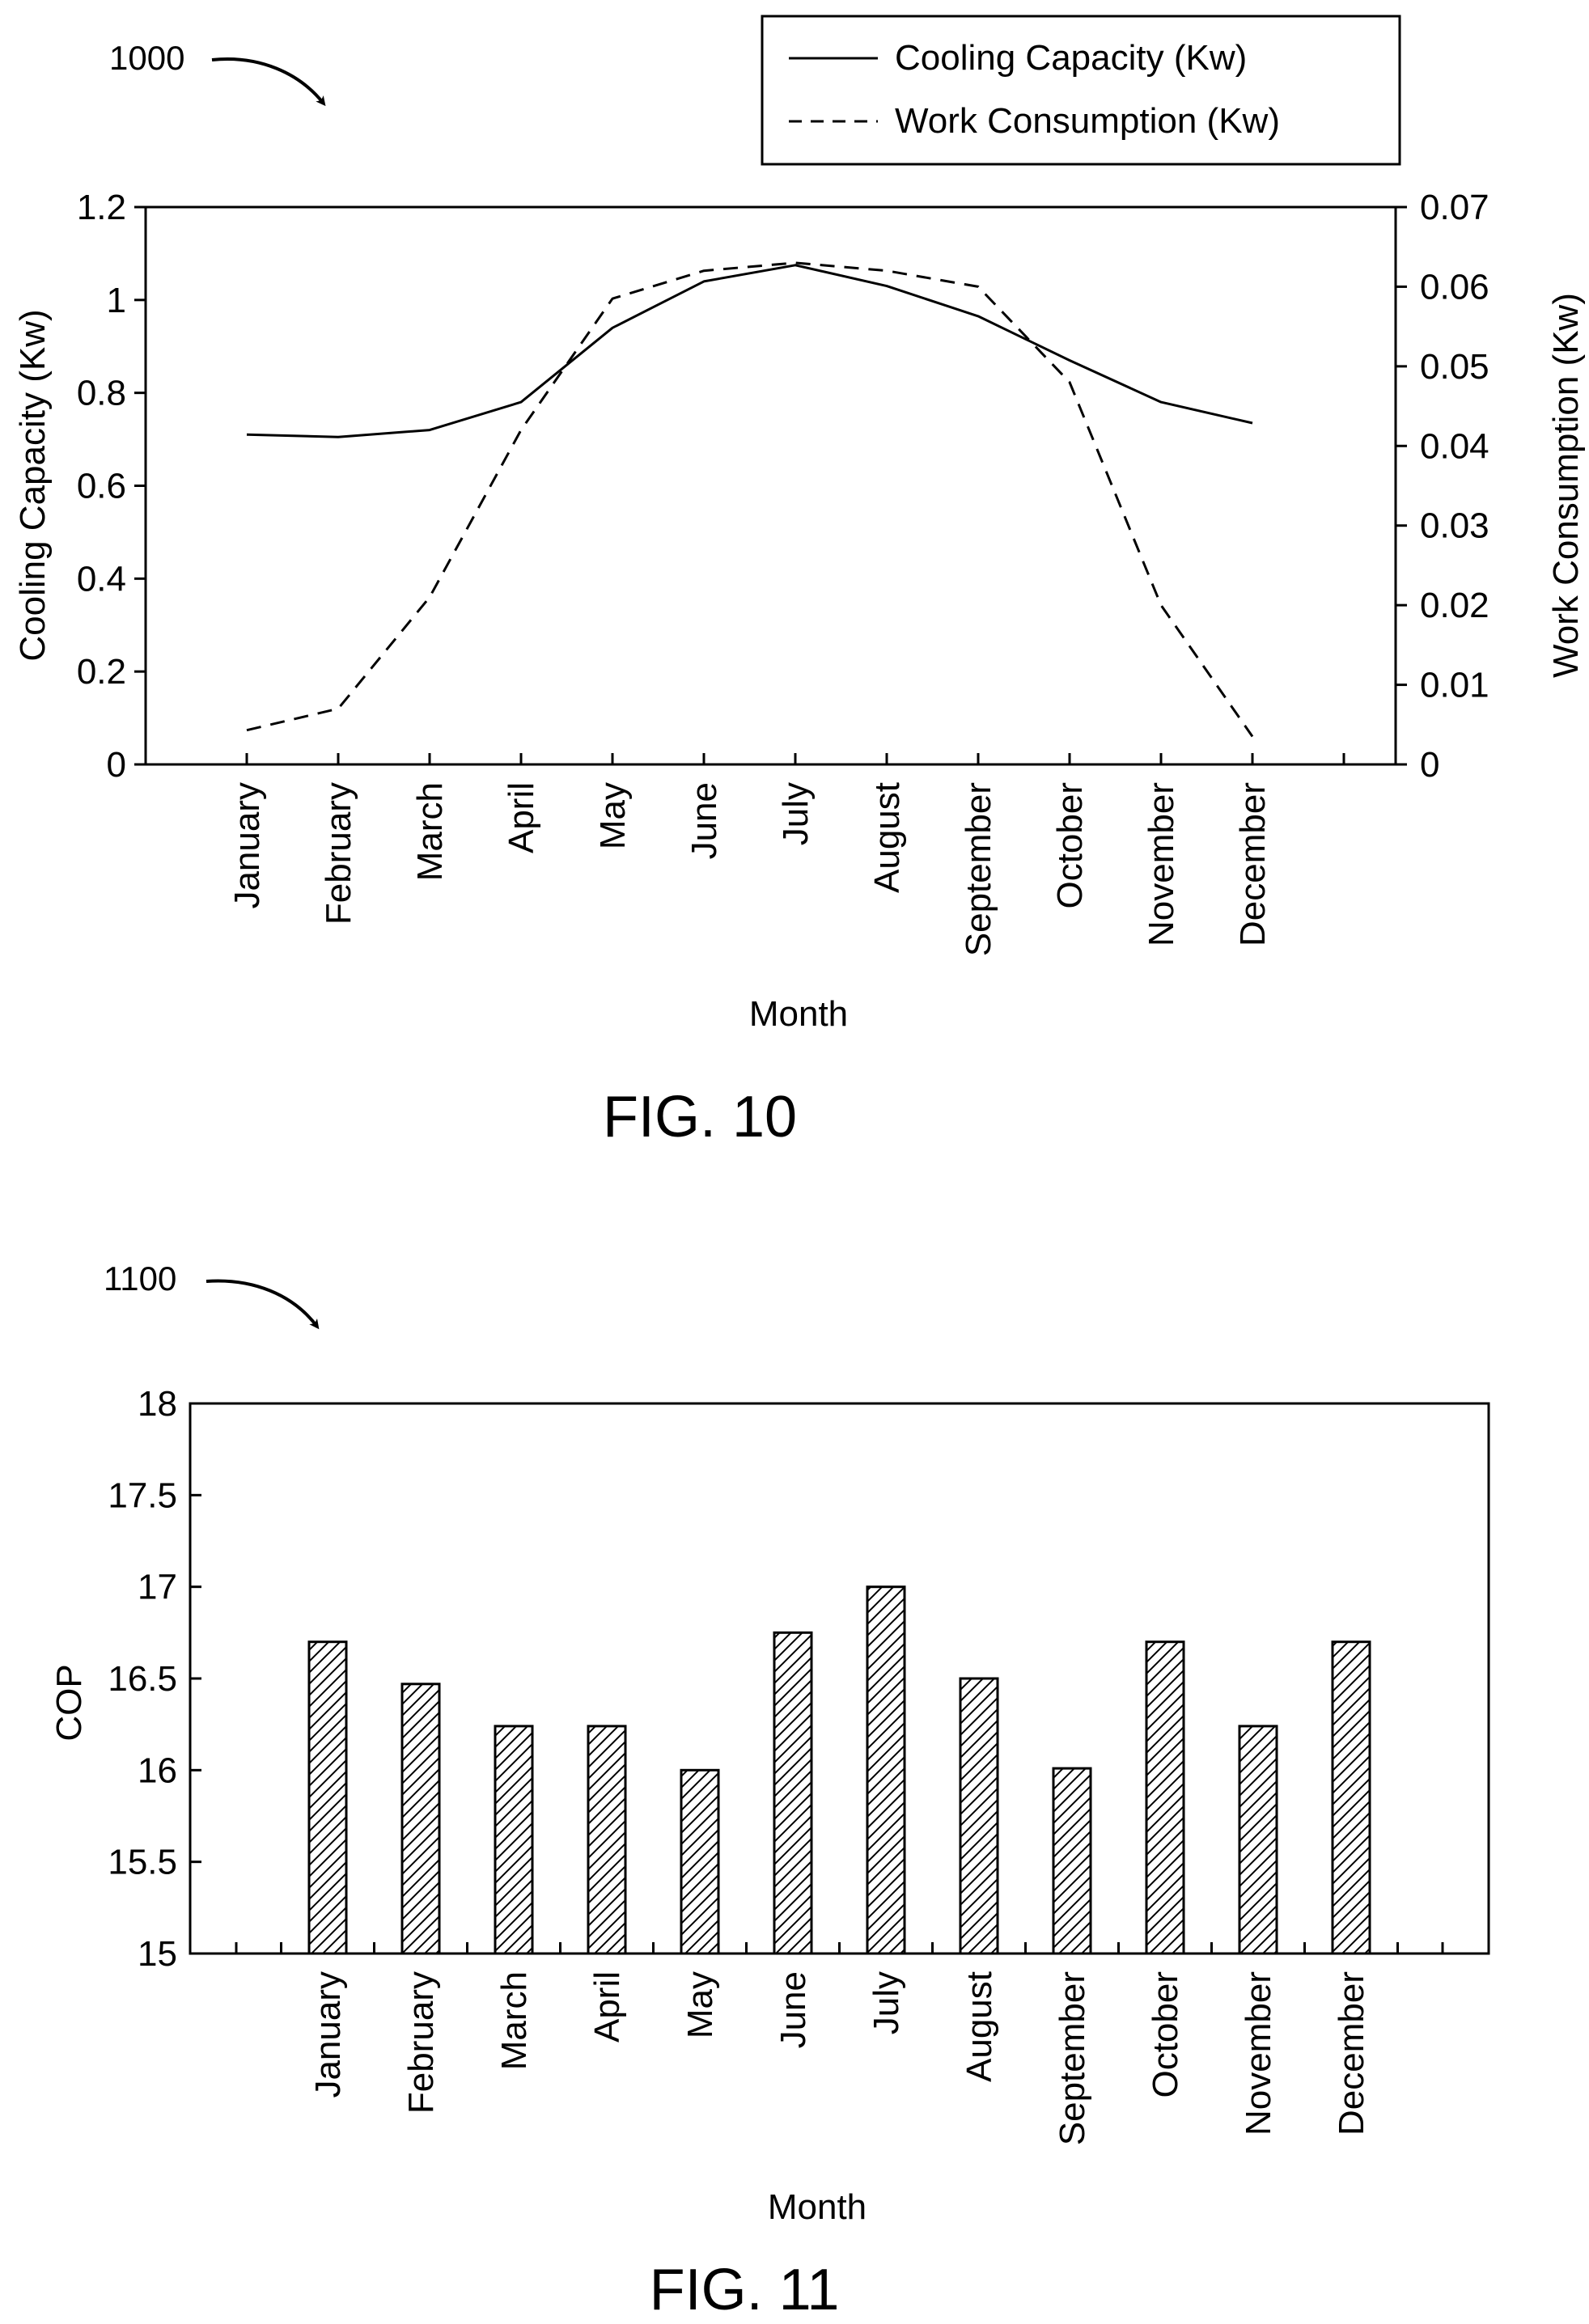 Image resolution: width=1589 pixels, height=2324 pixels. I want to click on fig10-series-cooling-capacity, so click(749, 351).